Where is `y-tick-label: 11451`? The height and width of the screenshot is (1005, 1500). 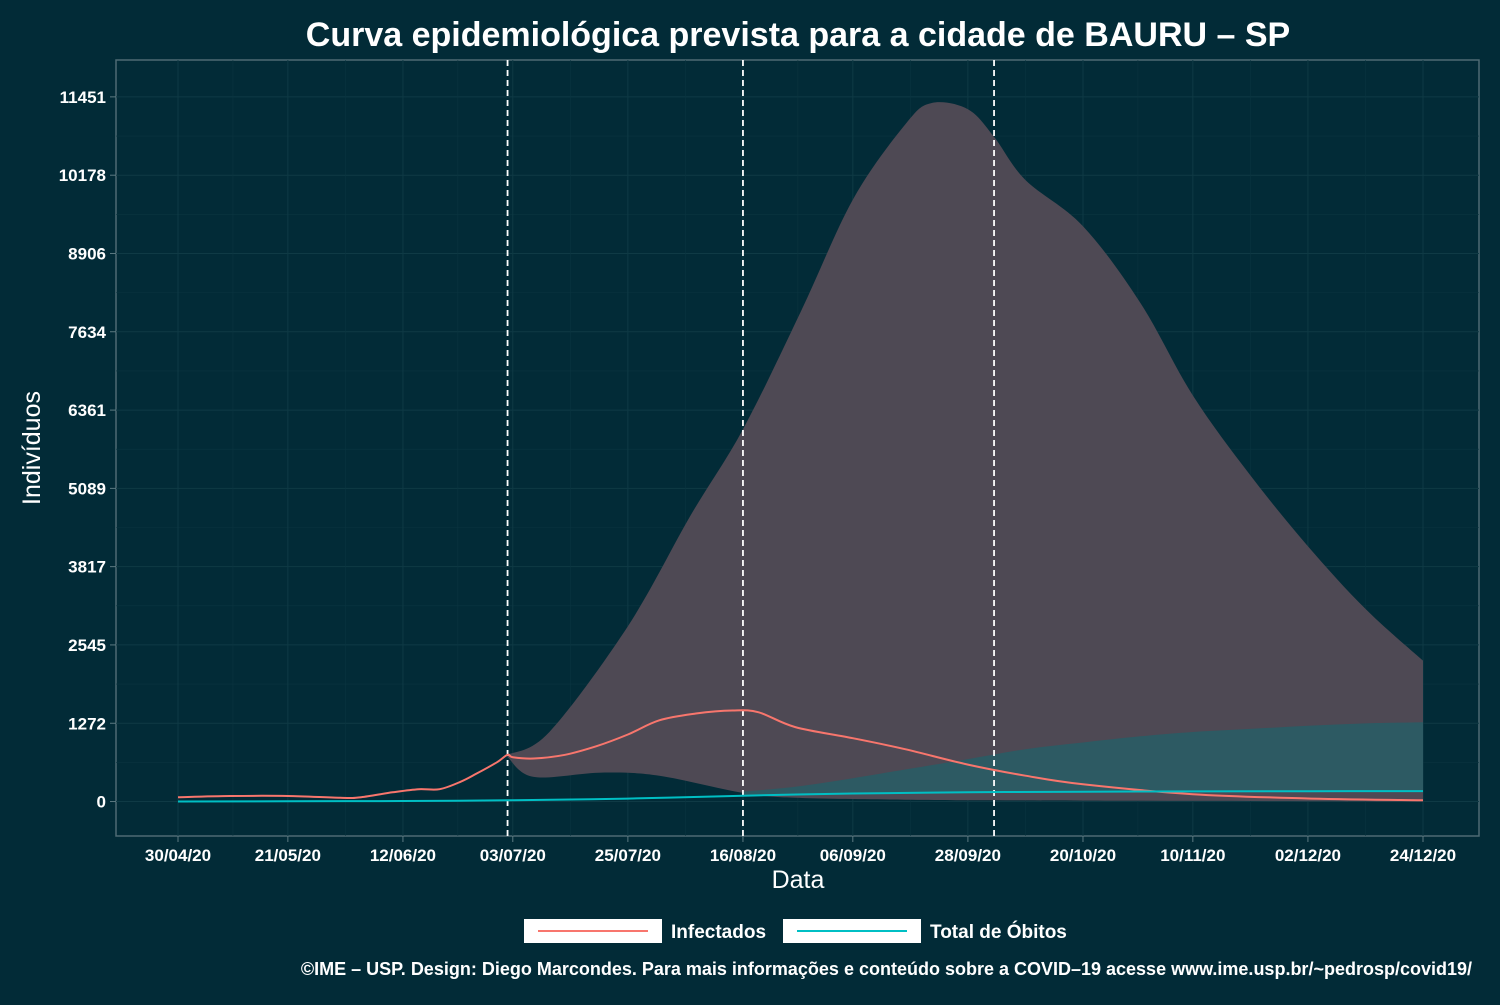 y-tick-label: 11451 is located at coordinates (83, 97).